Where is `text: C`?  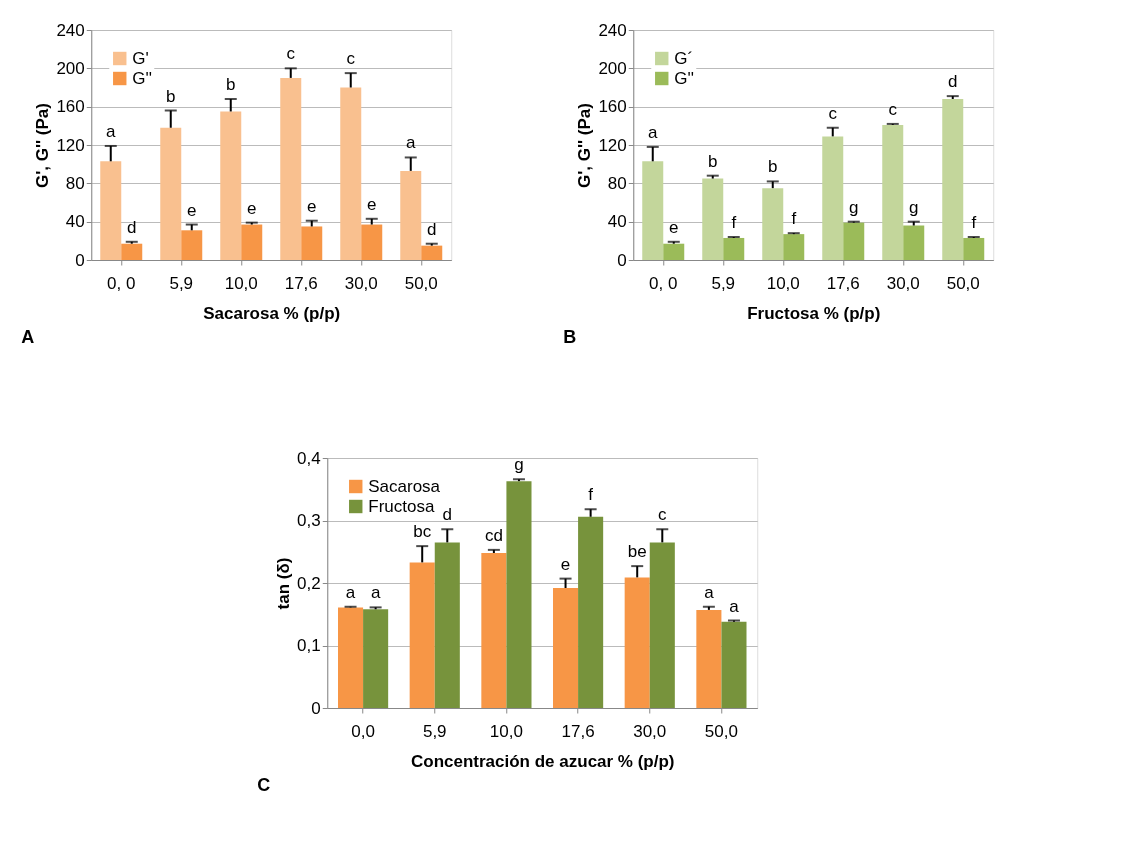 text: C is located at coordinates (264, 785).